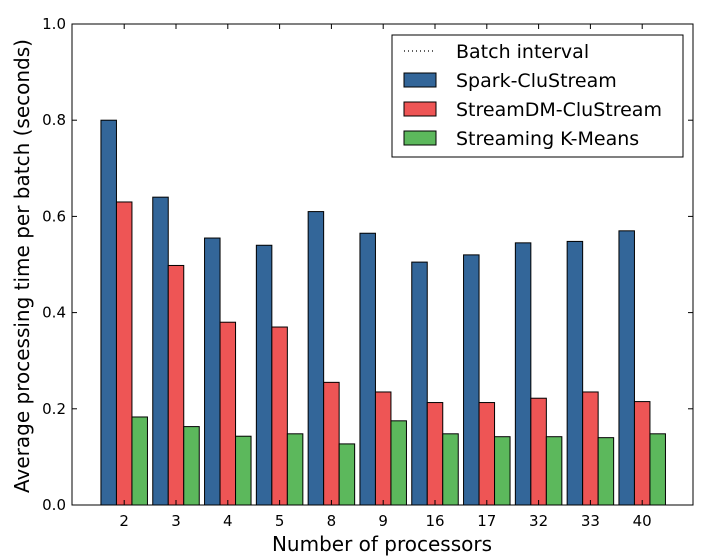 The image size is (722, 559). What do you see at coordinates (538, 521) in the screenshot?
I see `x-tick-label: 32` at bounding box center [538, 521].